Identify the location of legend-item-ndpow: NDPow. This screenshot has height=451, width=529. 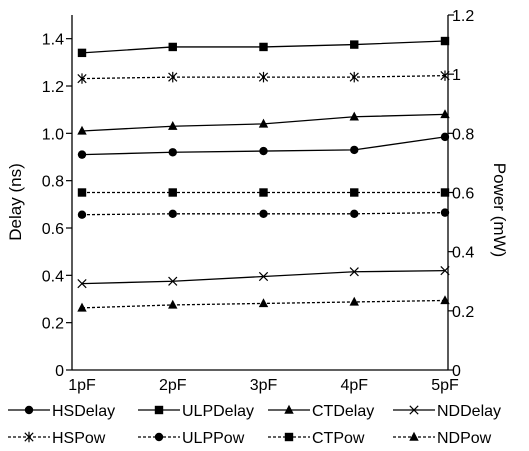
(442, 438).